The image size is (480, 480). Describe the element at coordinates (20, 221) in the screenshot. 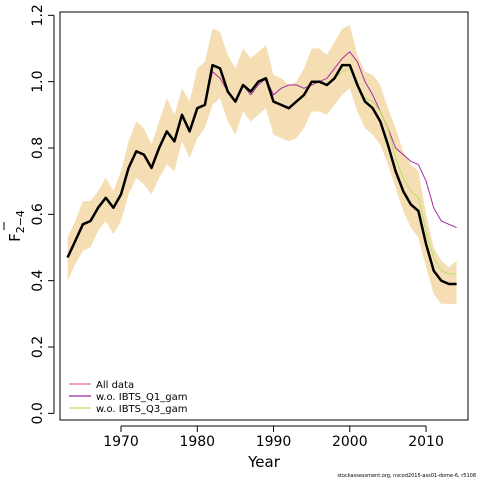

I see `y-axis-label-sub: 2−4` at that location.